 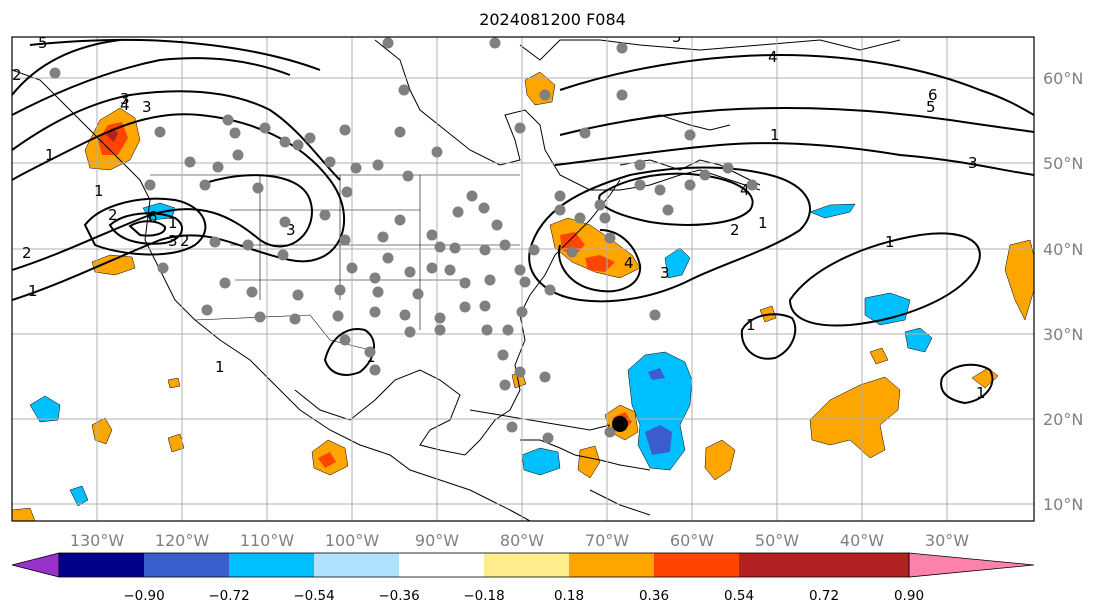 I want to click on lon-label: 80°W, so click(x=522, y=540).